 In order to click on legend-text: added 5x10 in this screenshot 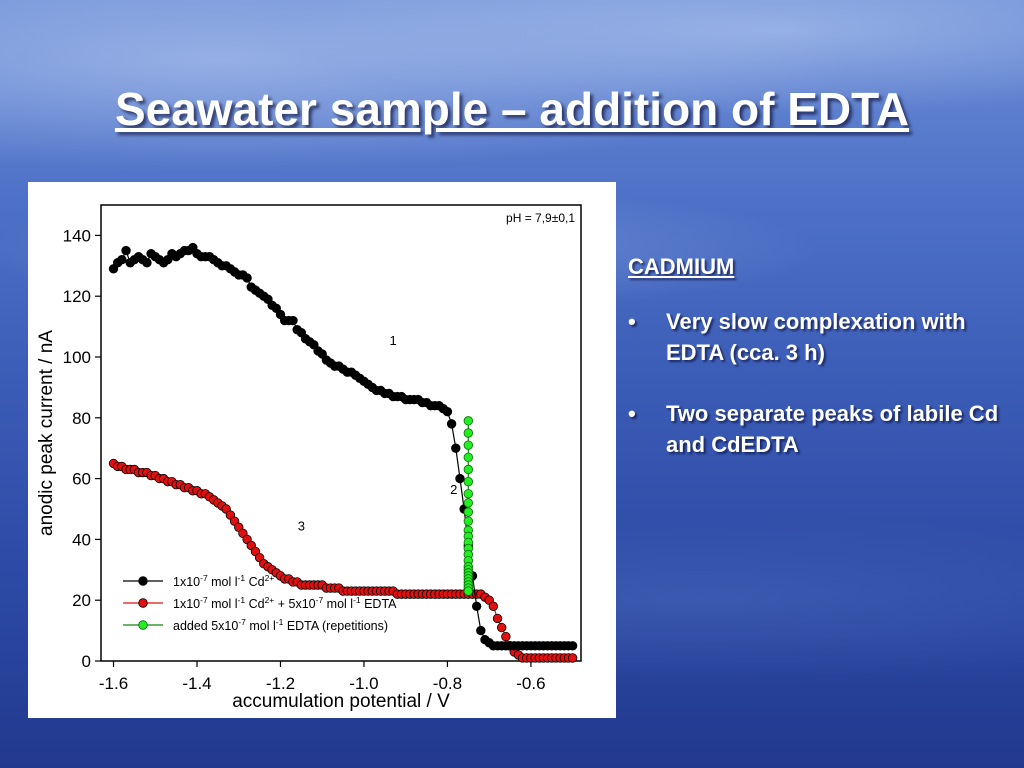, I will do `click(205, 626)`.